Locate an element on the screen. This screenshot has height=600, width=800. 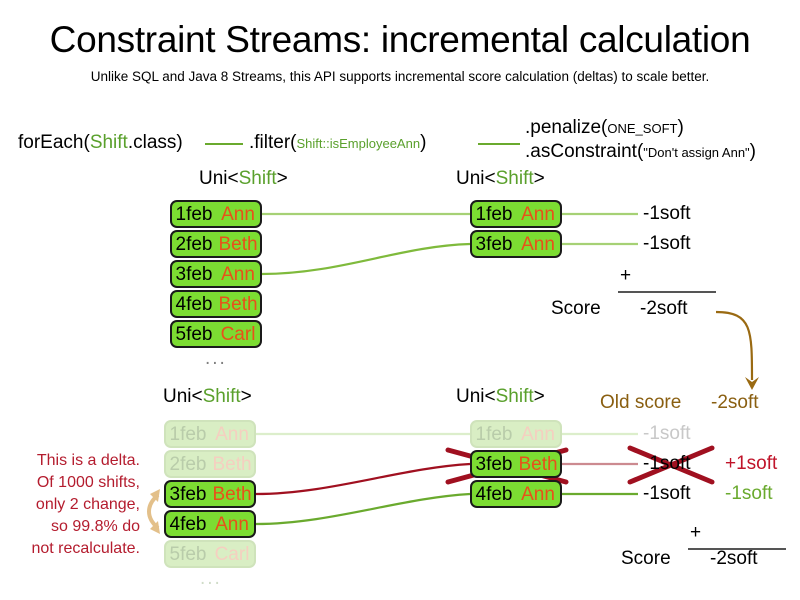
shift-card: 4feb Beth is located at coordinates (216, 304).